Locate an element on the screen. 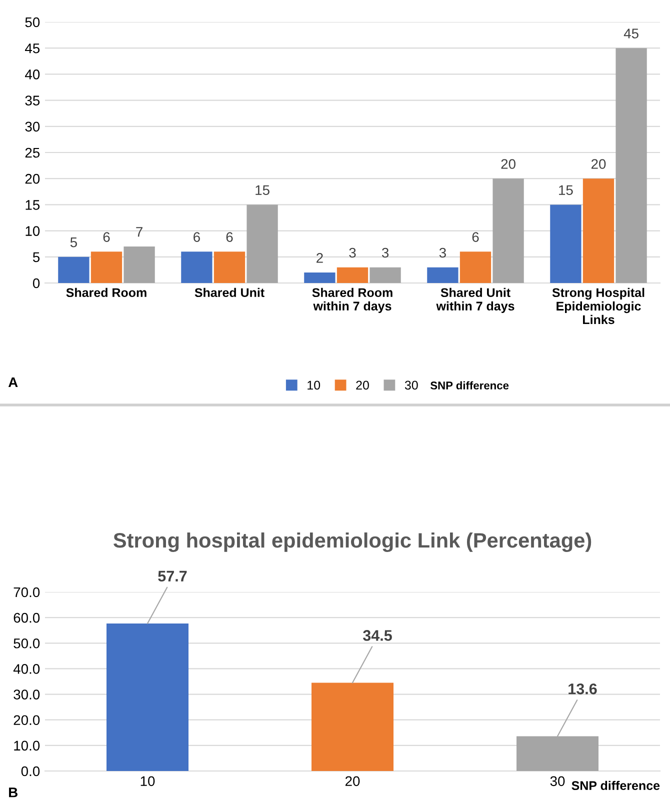  y-tick-label: 20 is located at coordinates (32, 179).